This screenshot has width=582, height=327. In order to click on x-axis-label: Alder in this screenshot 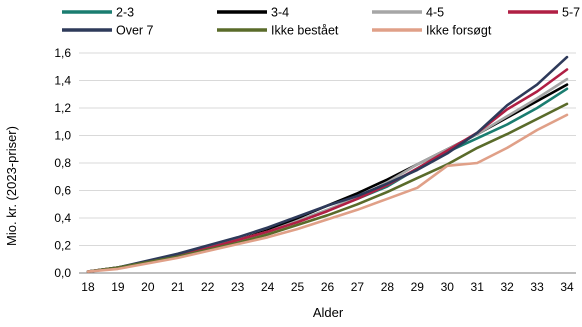, I will do `click(328, 312)`.